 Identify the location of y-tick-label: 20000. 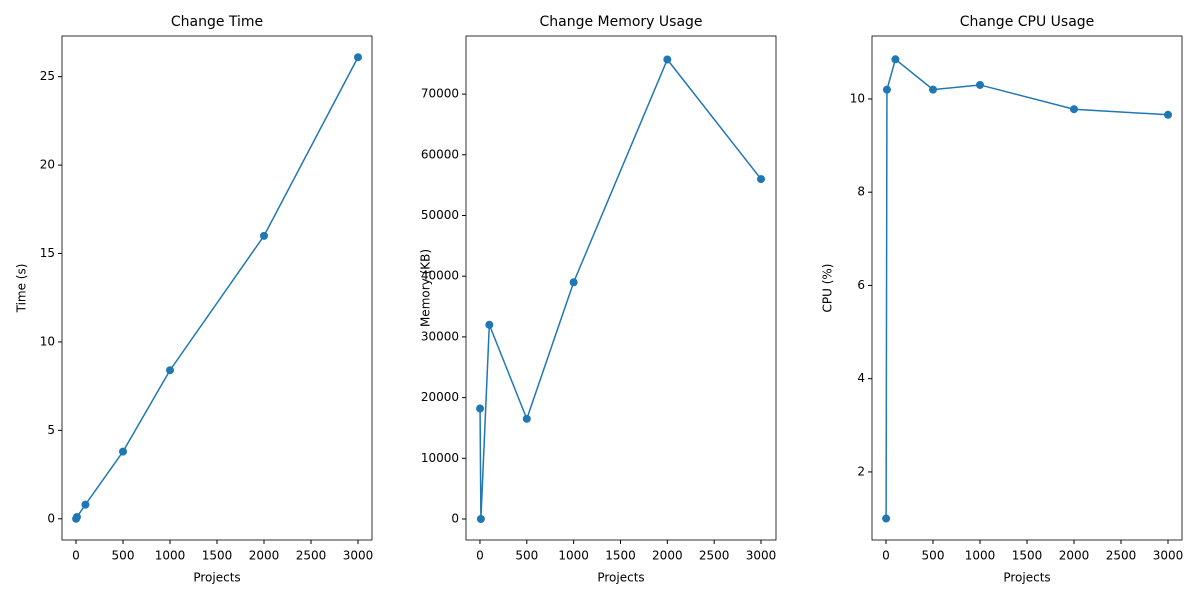
(440, 397).